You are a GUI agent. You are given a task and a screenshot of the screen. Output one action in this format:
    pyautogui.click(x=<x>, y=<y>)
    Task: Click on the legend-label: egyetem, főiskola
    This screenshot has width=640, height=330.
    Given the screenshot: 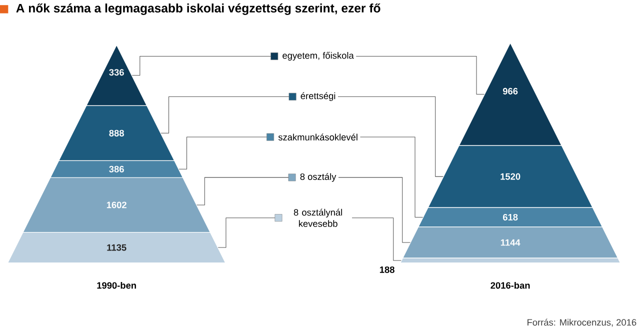 What is the action you would take?
    pyautogui.click(x=318, y=56)
    